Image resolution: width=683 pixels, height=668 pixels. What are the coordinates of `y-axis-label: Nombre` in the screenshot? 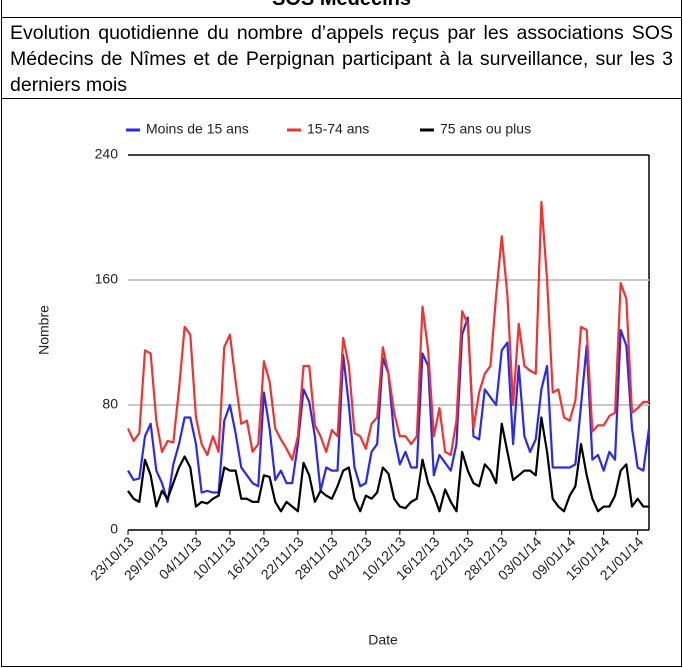 It's located at (44, 330).